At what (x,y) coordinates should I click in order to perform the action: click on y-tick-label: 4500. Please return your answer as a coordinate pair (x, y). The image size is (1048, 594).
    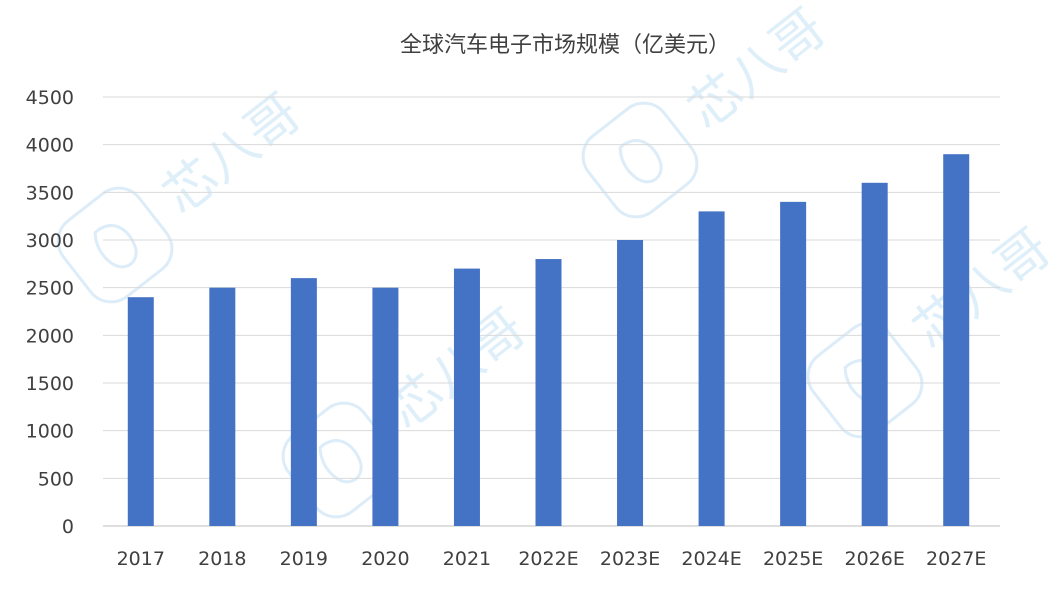
    Looking at the image, I should click on (50, 98).